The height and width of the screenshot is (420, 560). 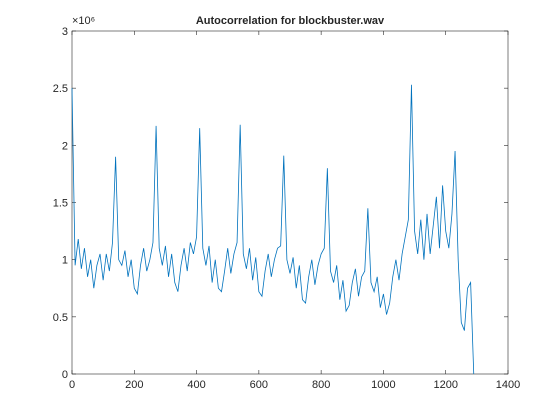 I want to click on x-tick-label: 1000, so click(x=383, y=385).